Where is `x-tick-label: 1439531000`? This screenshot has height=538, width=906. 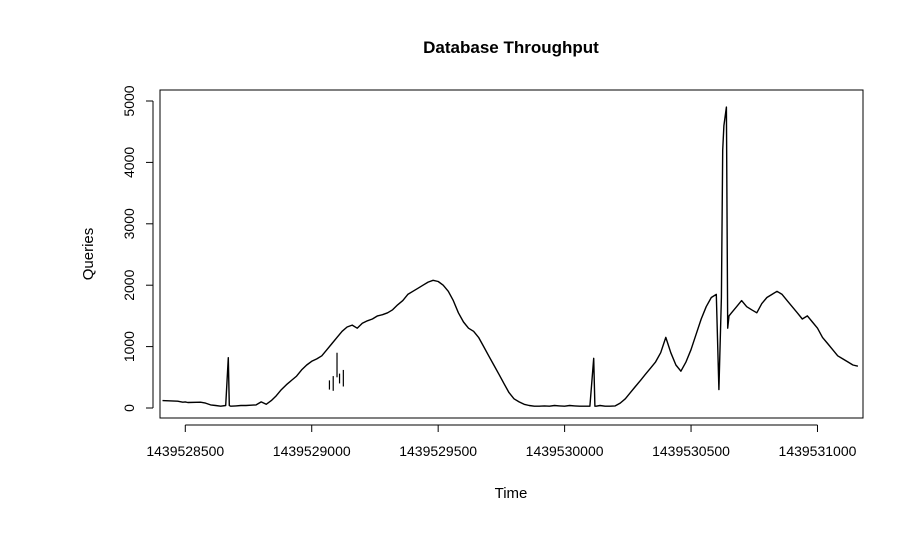
x-tick-label: 1439531000 is located at coordinates (818, 451).